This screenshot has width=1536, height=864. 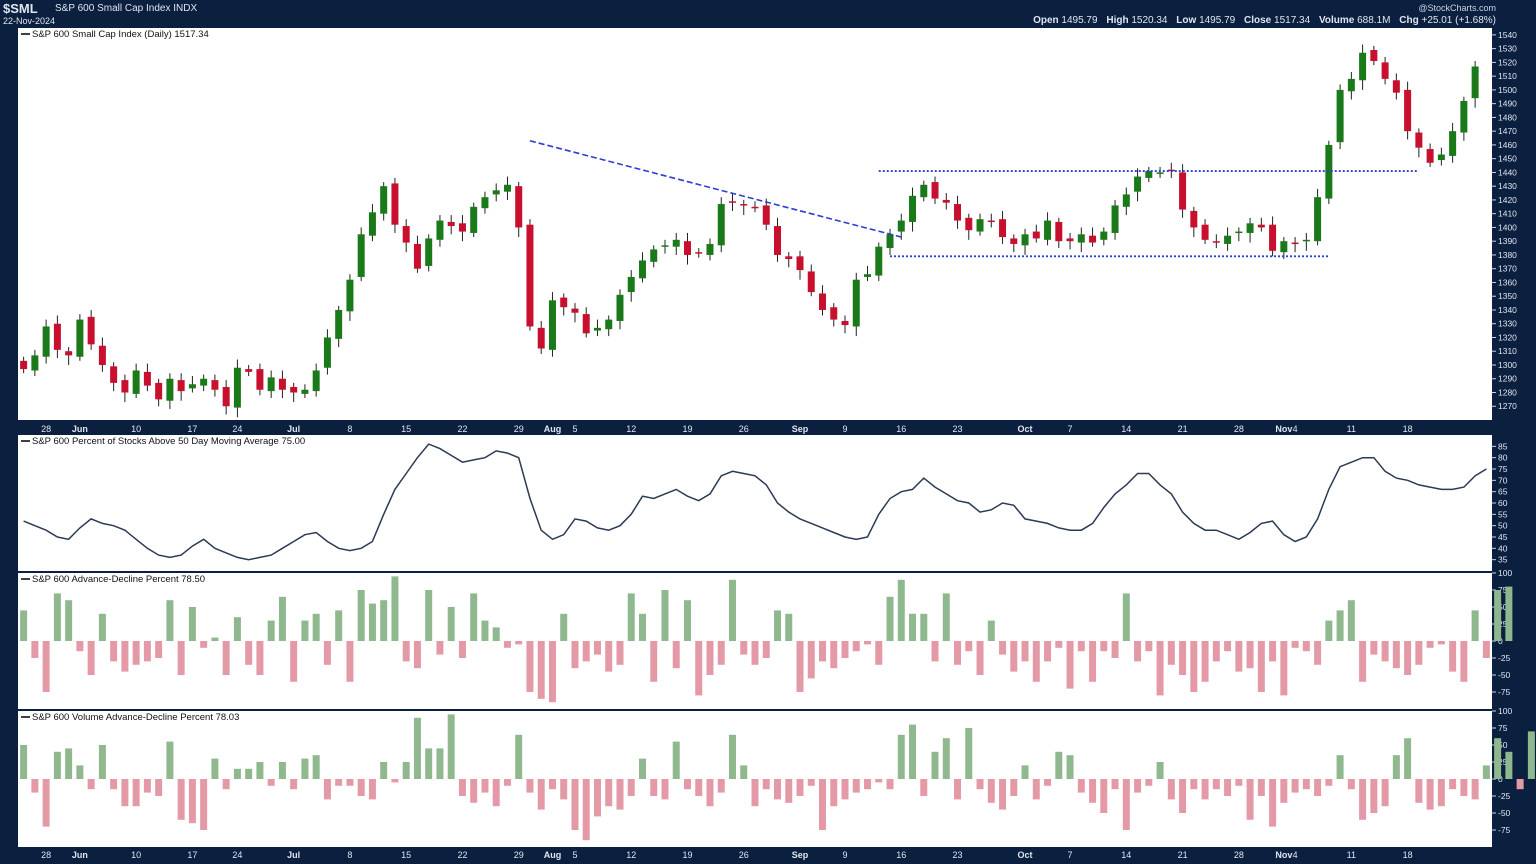 What do you see at coordinates (120, 34) in the screenshot?
I see `panel-title: S&P 600 Small Cap Index (Daily) 1517.34` at bounding box center [120, 34].